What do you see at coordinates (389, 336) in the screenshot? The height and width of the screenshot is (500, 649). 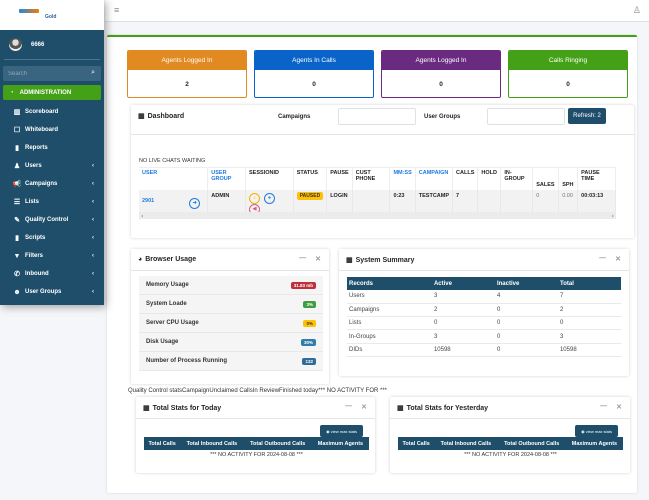 I see `cell: In-Groups` at bounding box center [389, 336].